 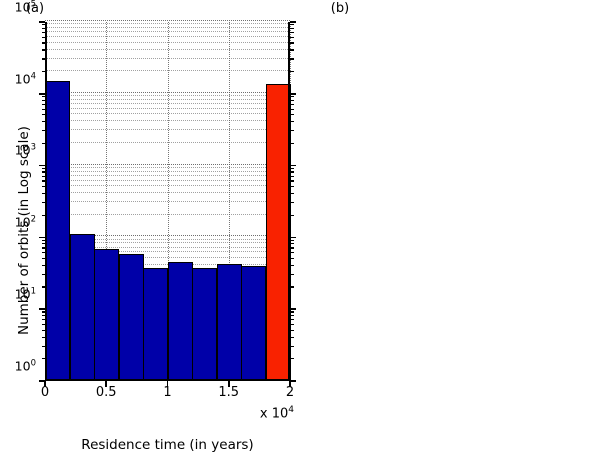 What do you see at coordinates (167, 21) in the screenshot?
I see `gridline-horizontal` at bounding box center [167, 21].